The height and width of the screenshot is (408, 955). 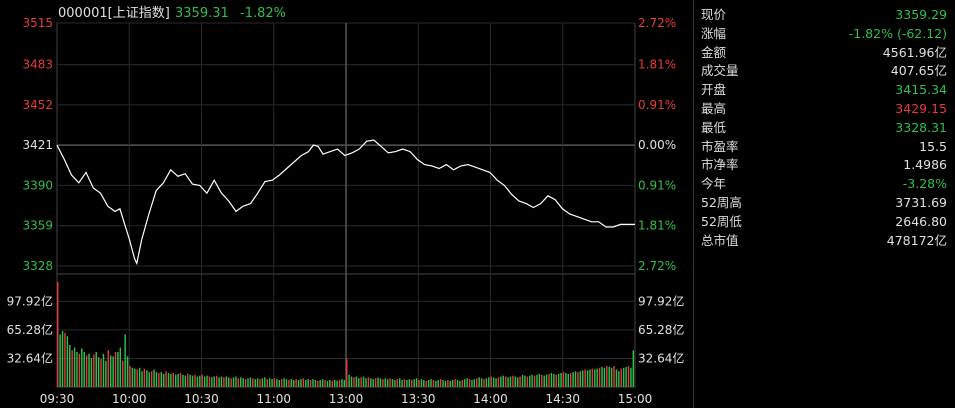 I want to click on stat-label: 52周高, so click(x=721, y=202).